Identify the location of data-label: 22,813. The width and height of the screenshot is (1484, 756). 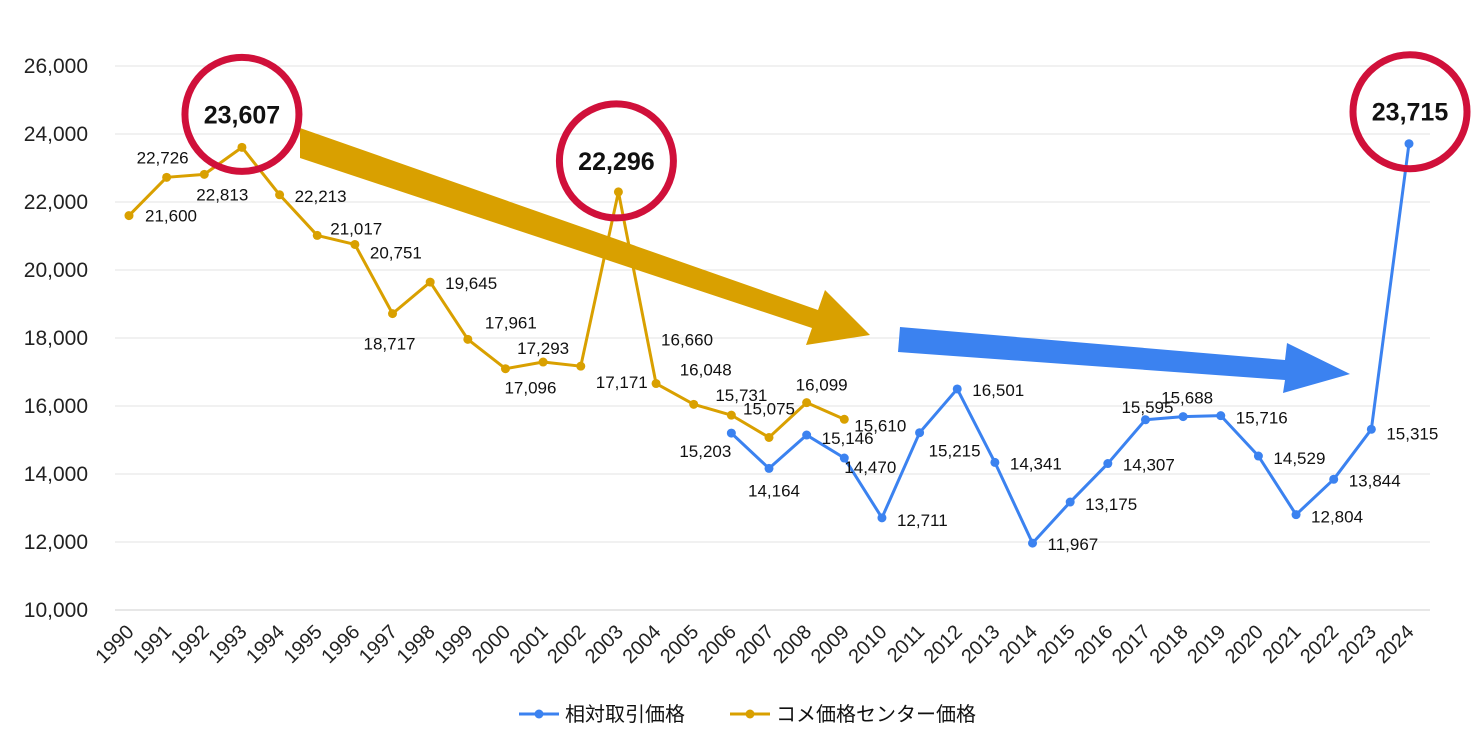
(222, 194).